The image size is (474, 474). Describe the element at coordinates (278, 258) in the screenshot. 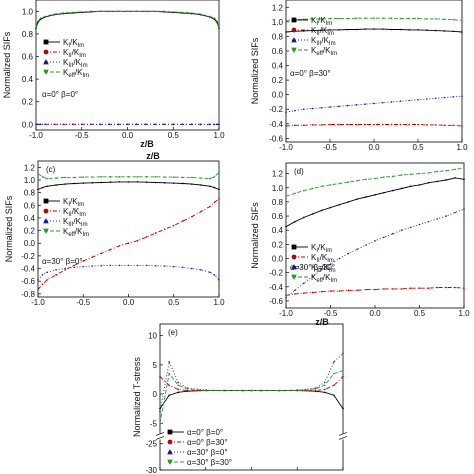

I see `y-tick-label: 0.0` at that location.